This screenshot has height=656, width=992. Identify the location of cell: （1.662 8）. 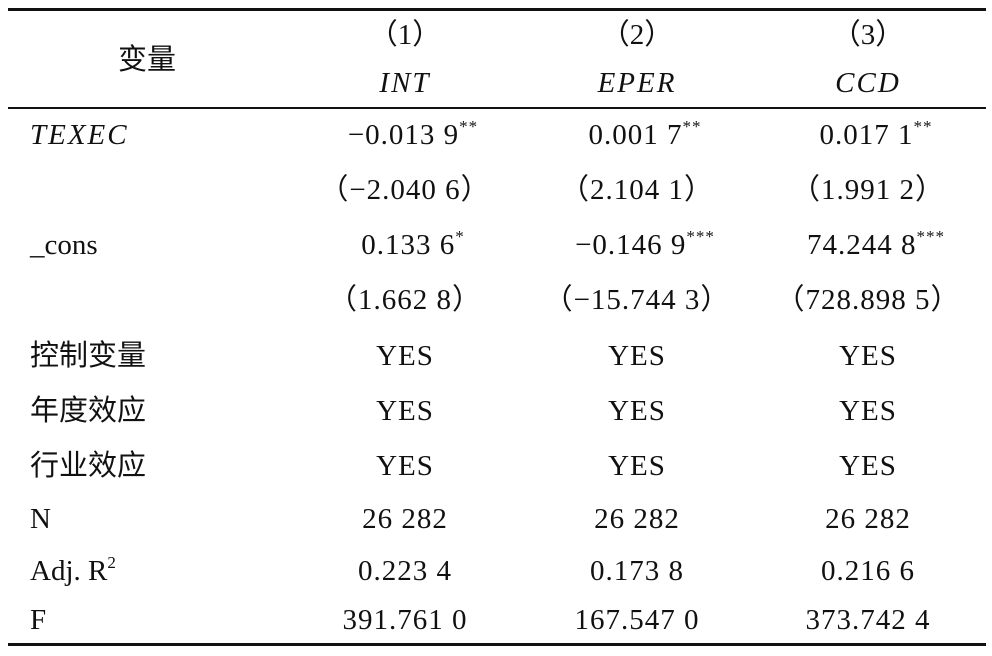
(405, 300).